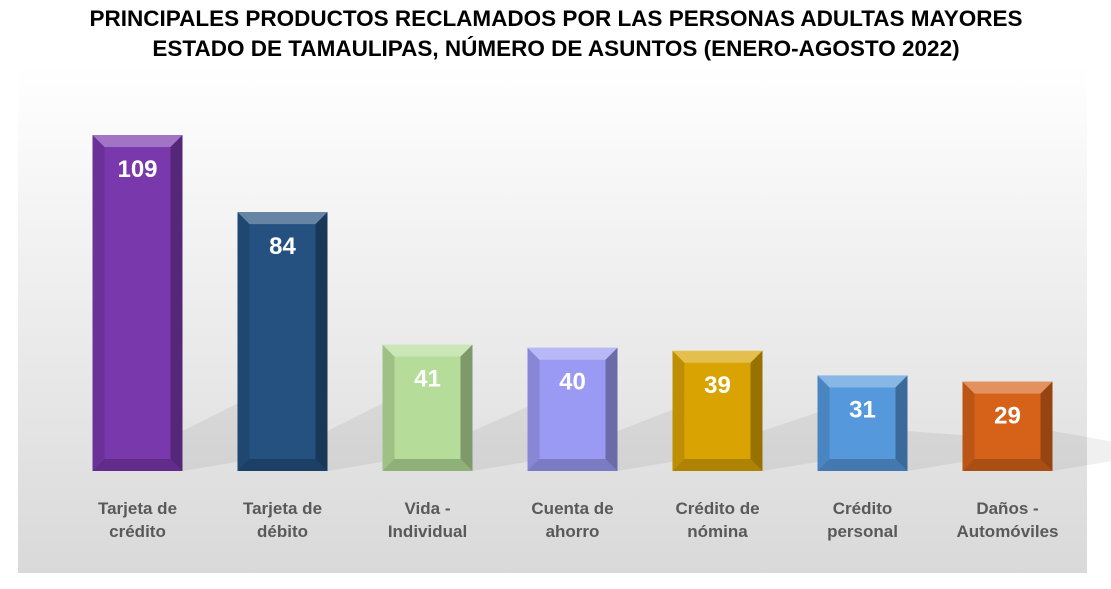 The height and width of the screenshot is (589, 1111). I want to click on data-label: 41, so click(427, 379).